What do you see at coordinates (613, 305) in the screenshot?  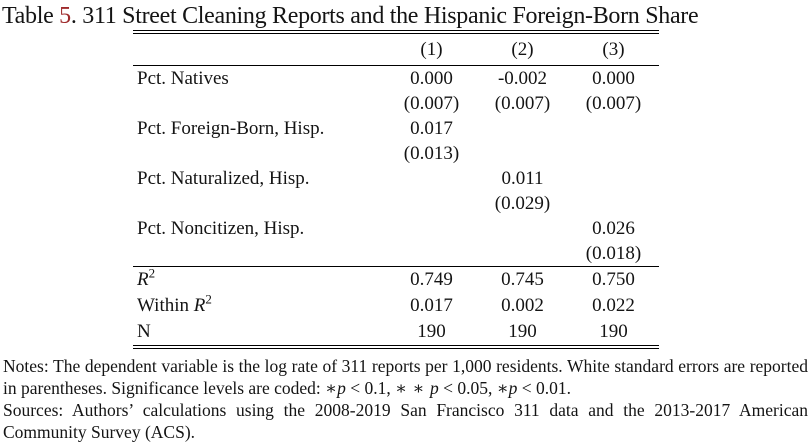 I see `stat-value: 0.022` at bounding box center [613, 305].